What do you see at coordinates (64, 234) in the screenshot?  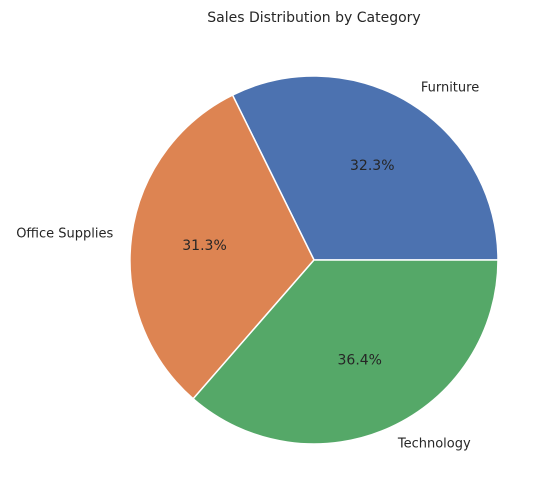 I see `category-label: Office Supplies` at bounding box center [64, 234].